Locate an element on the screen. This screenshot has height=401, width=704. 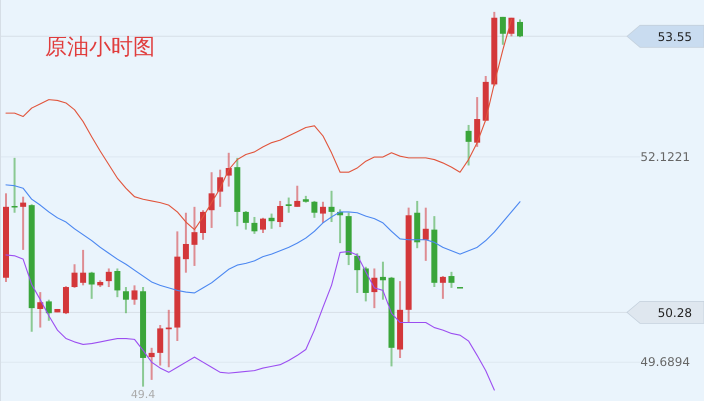
y-tick-label: 49.6894 is located at coordinates (665, 362).